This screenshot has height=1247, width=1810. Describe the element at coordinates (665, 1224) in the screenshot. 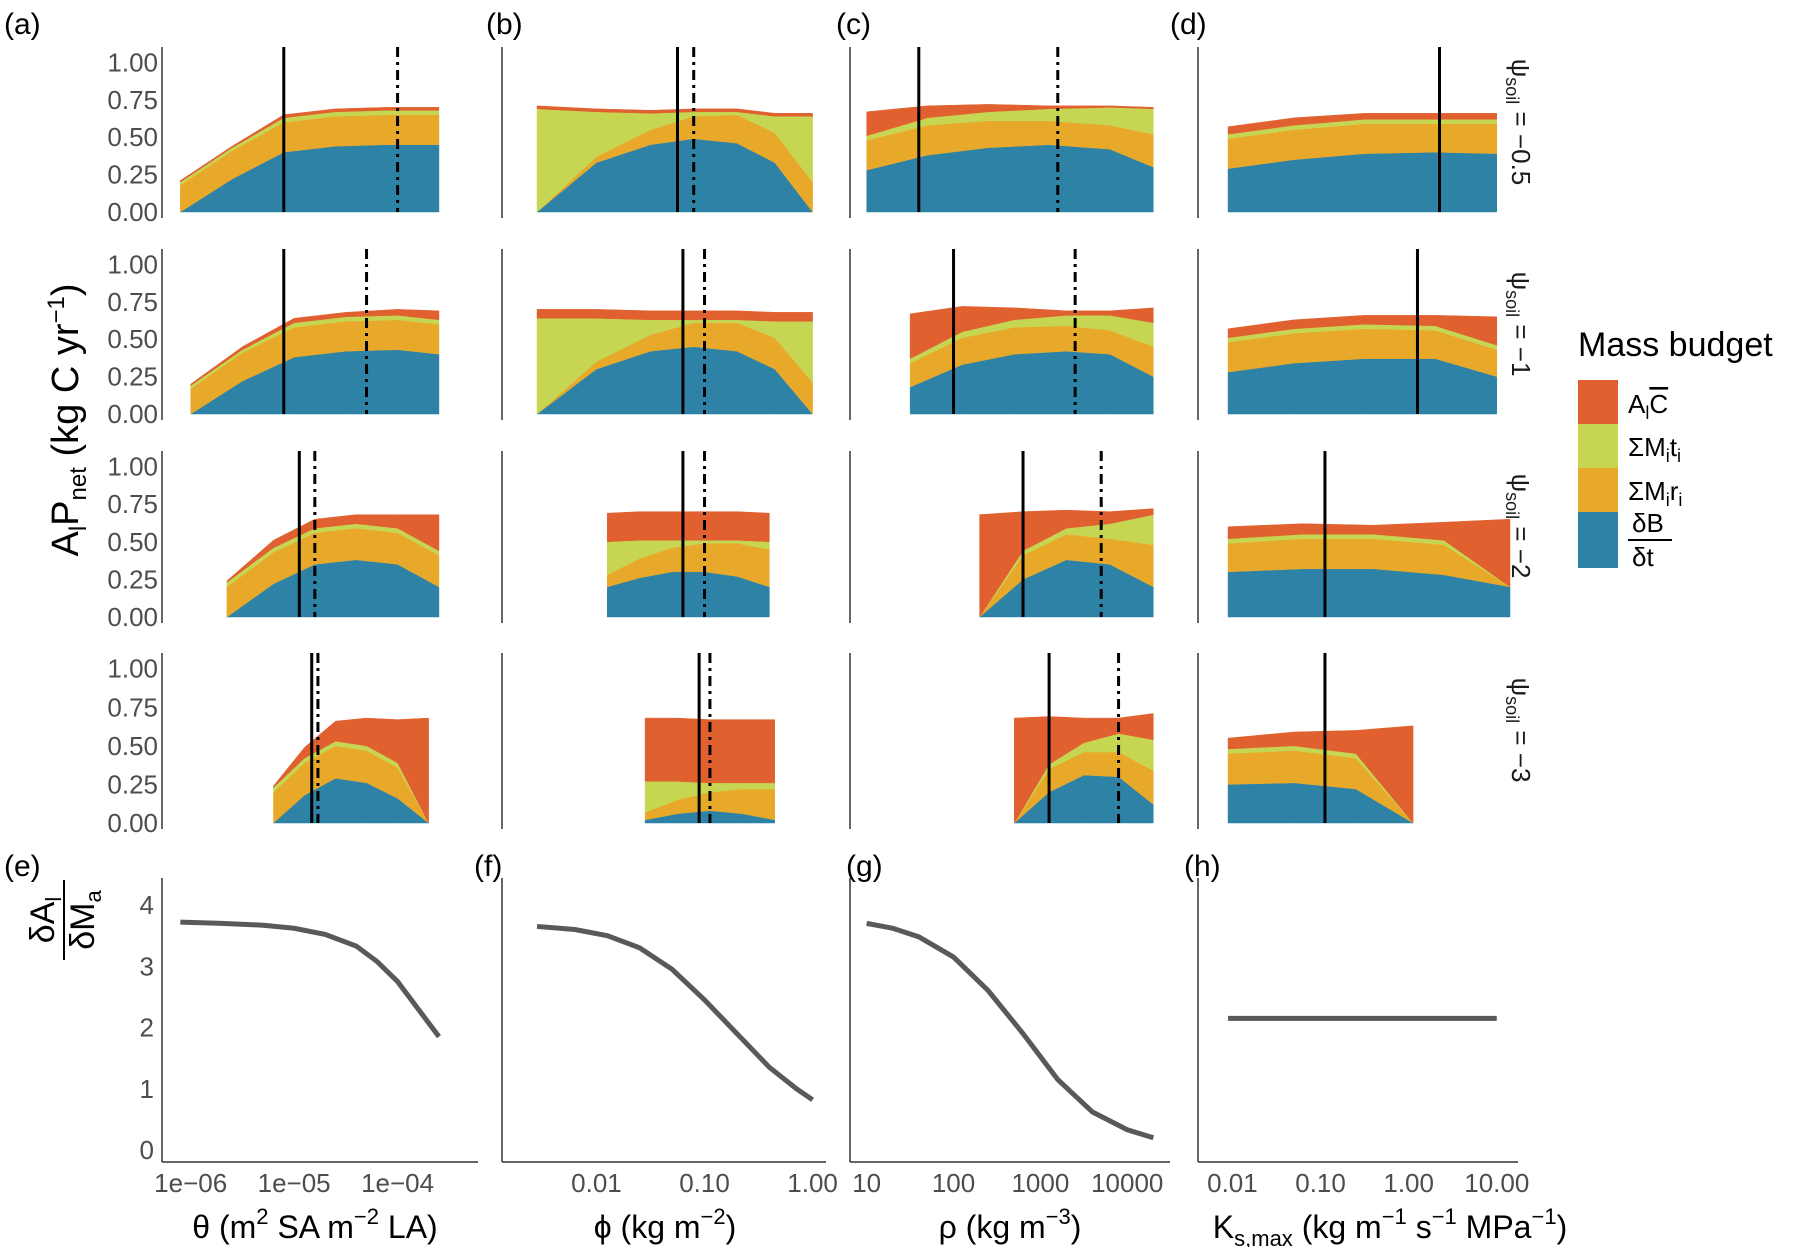

I see `x-axis-title-phi: ϕ (kg m−2)` at that location.